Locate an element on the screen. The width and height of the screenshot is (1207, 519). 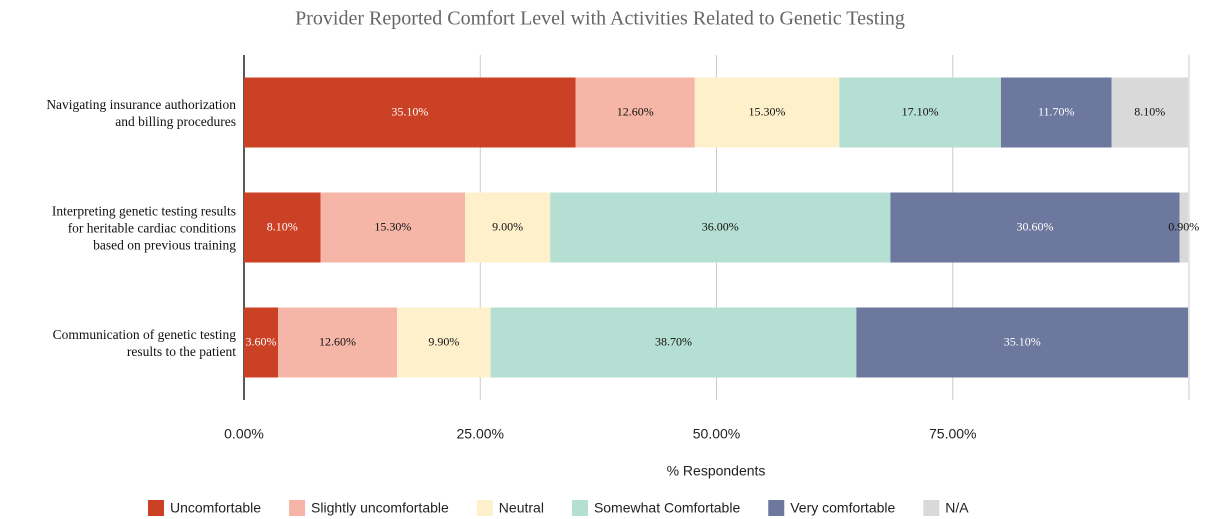
legend-label: Neutral is located at coordinates (521, 508).